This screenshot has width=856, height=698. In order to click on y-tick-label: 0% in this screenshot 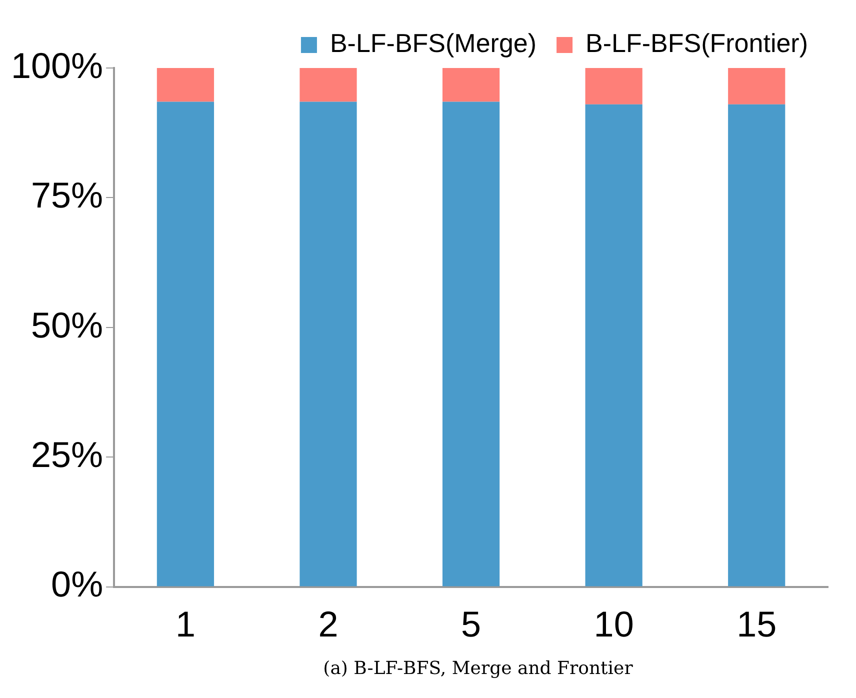, I will do `click(77, 584)`.